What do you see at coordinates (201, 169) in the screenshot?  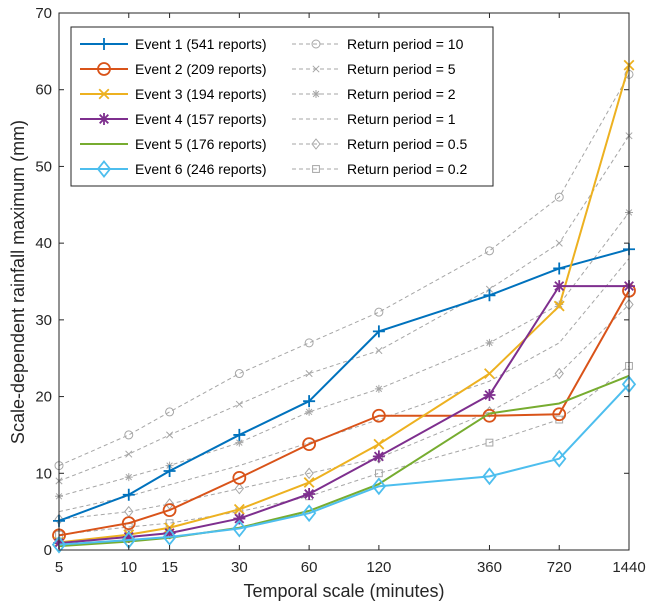 I see `legend-label: Event 6 (246 reports)` at bounding box center [201, 169].